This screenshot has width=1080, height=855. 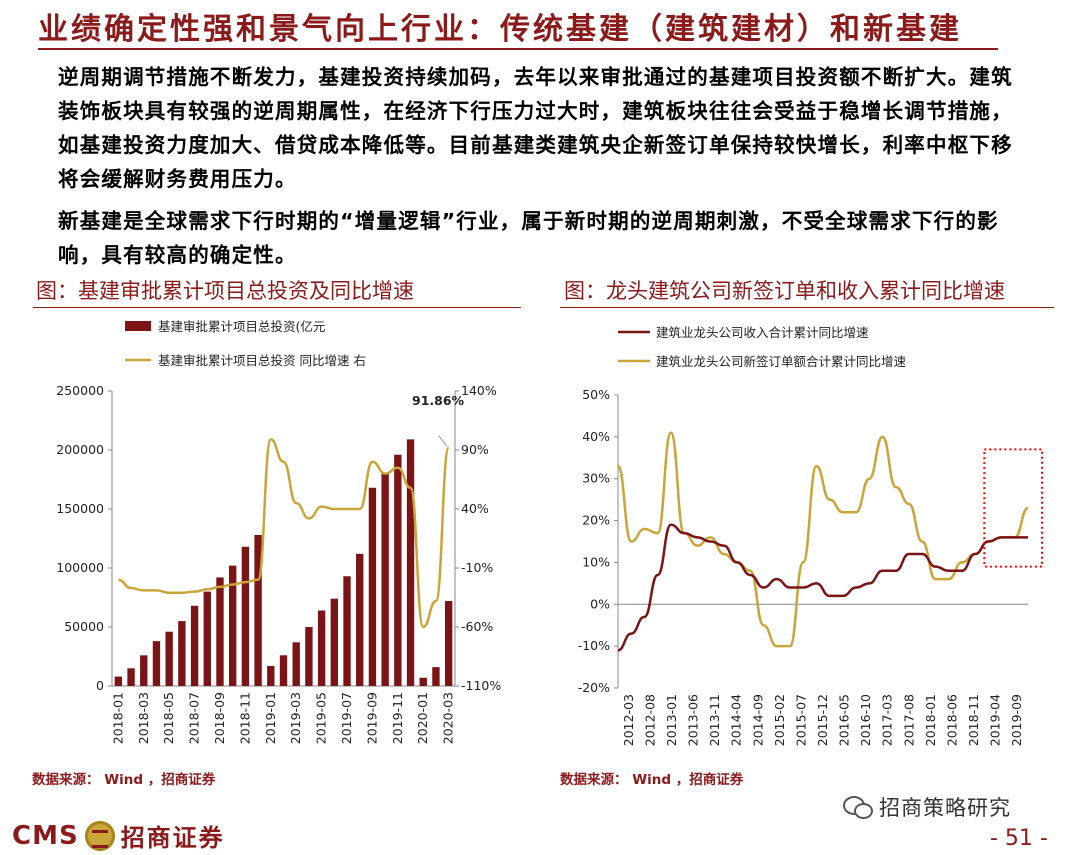 I want to click on y-axis-label: 30%, so click(x=596, y=478).